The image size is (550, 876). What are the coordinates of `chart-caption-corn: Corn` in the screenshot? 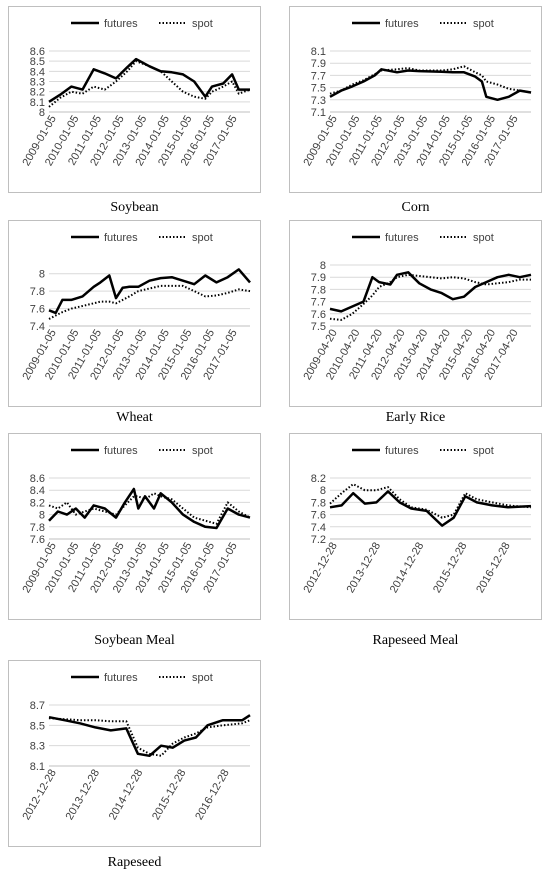 It's located at (415, 207).